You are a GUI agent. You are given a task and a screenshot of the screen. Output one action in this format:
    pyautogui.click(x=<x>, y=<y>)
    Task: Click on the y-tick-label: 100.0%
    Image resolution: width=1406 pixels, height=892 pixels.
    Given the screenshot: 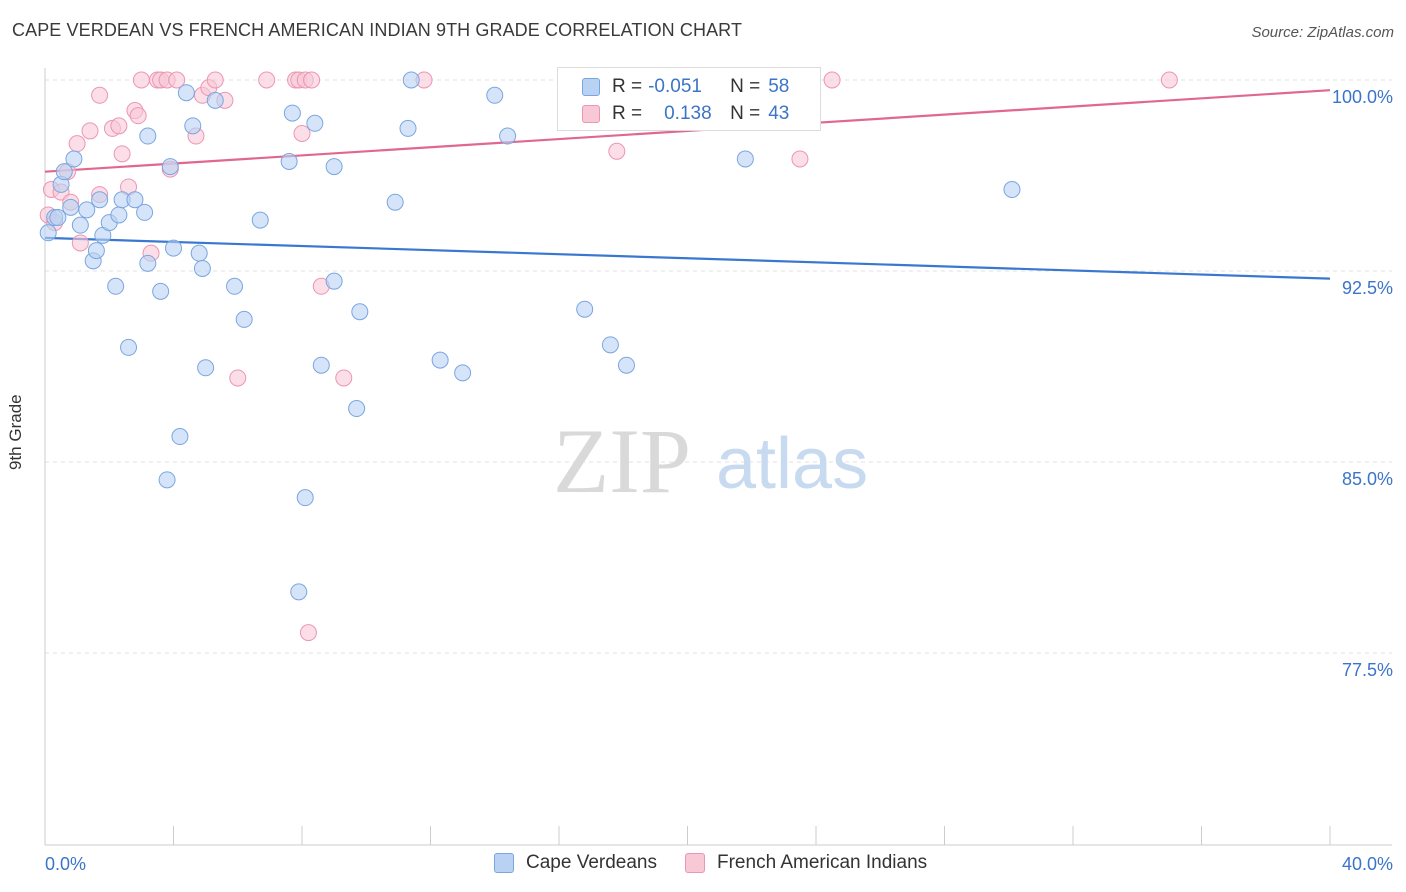 What is the action you would take?
    pyautogui.click(x=1362, y=97)
    